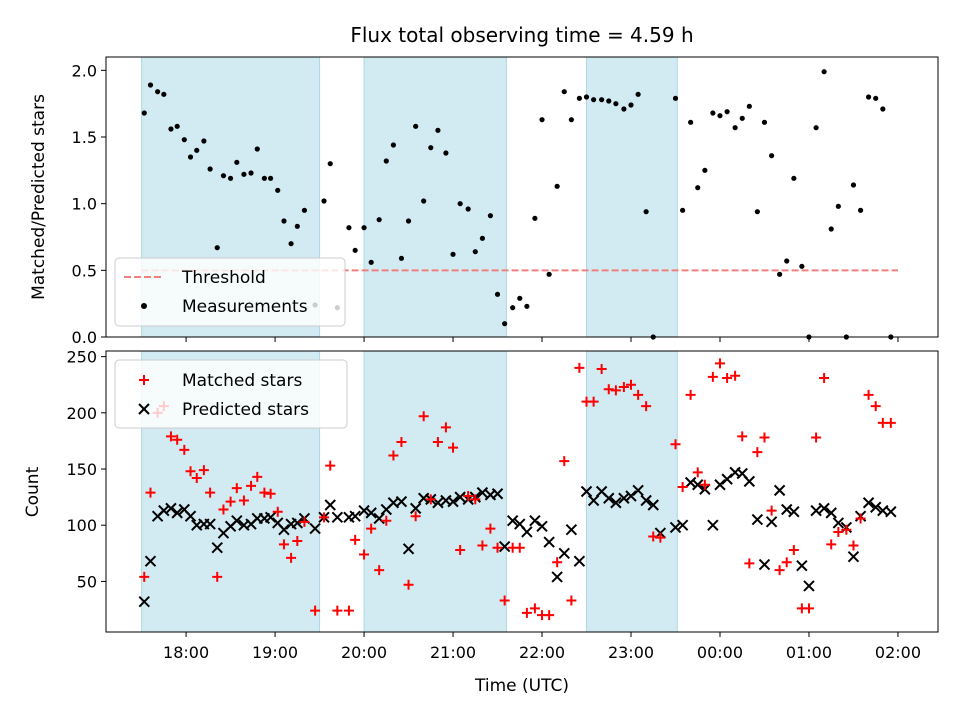  I want to click on x-tick-label: 01:00, so click(809, 652).